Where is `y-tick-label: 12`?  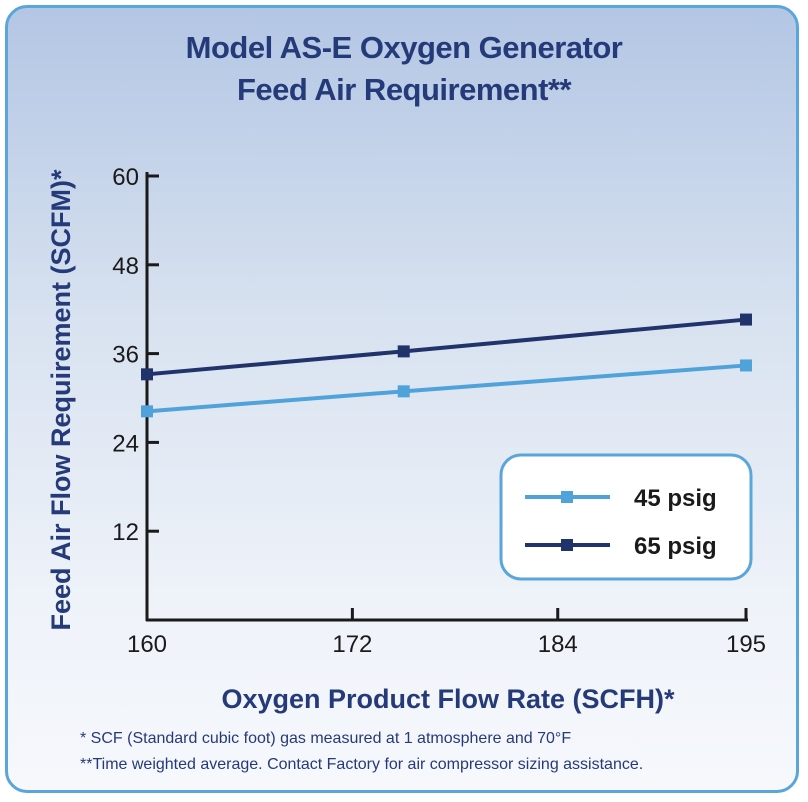
y-tick-label: 12 is located at coordinates (125, 532).